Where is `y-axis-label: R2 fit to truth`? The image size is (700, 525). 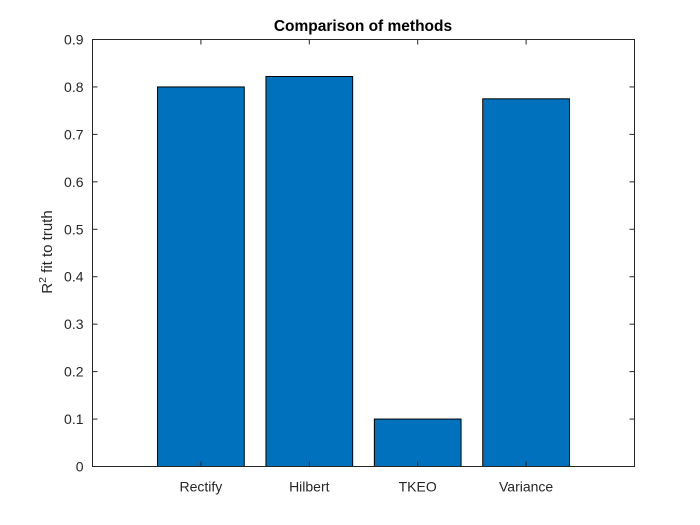 y-axis-label: R2 fit to truth is located at coordinates (46, 251).